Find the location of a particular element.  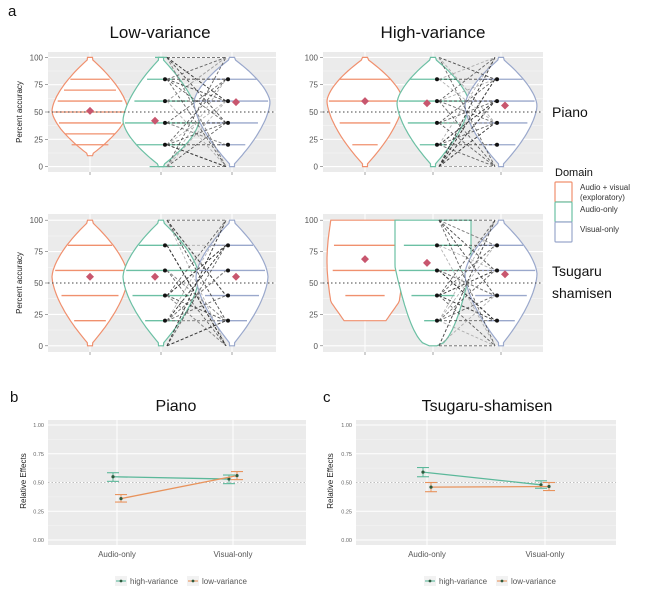

y-tick-label: 0.75 is located at coordinates (38, 455).